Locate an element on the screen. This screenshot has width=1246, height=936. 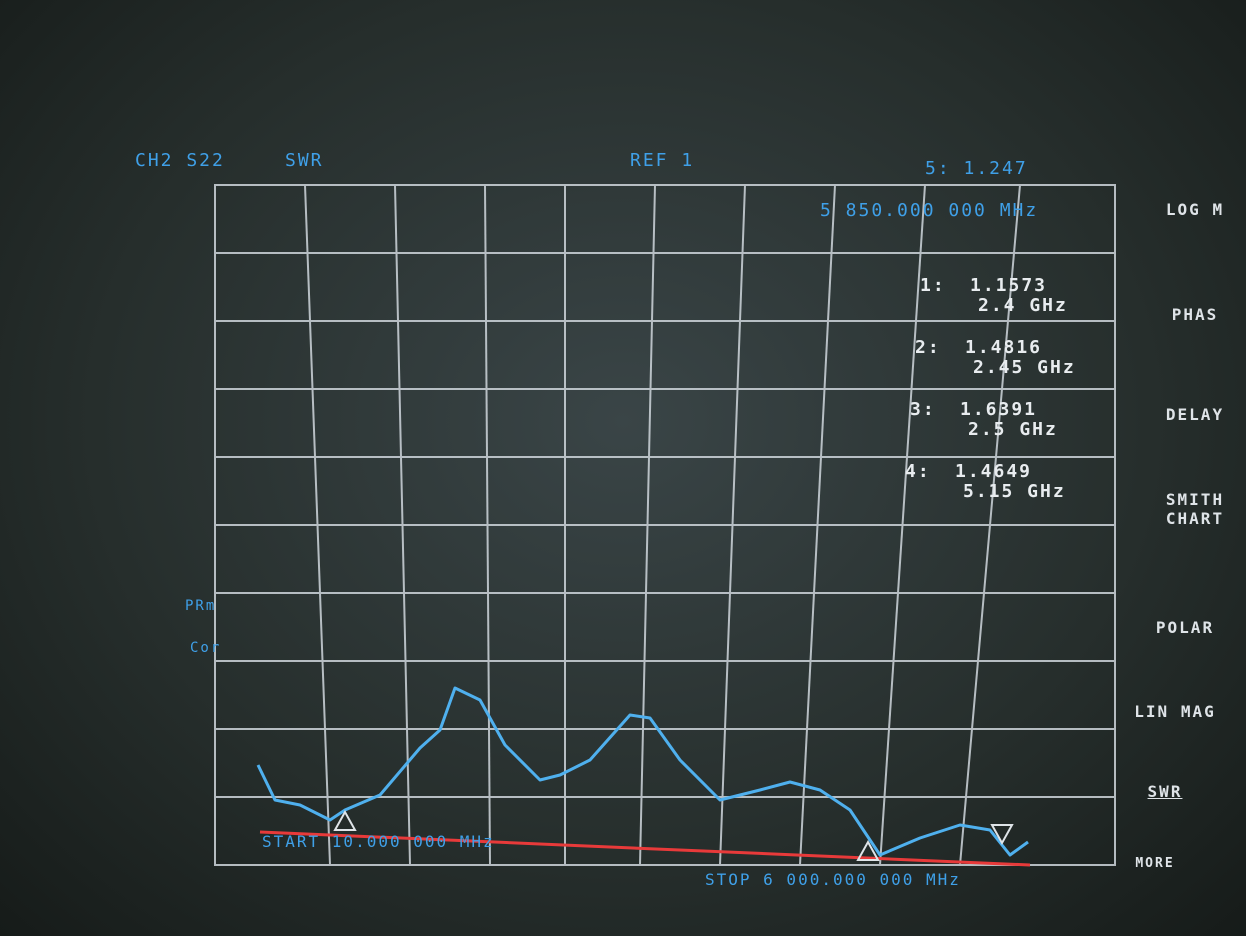
marker-frequency: 2.5 GHz is located at coordinates (1013, 429).